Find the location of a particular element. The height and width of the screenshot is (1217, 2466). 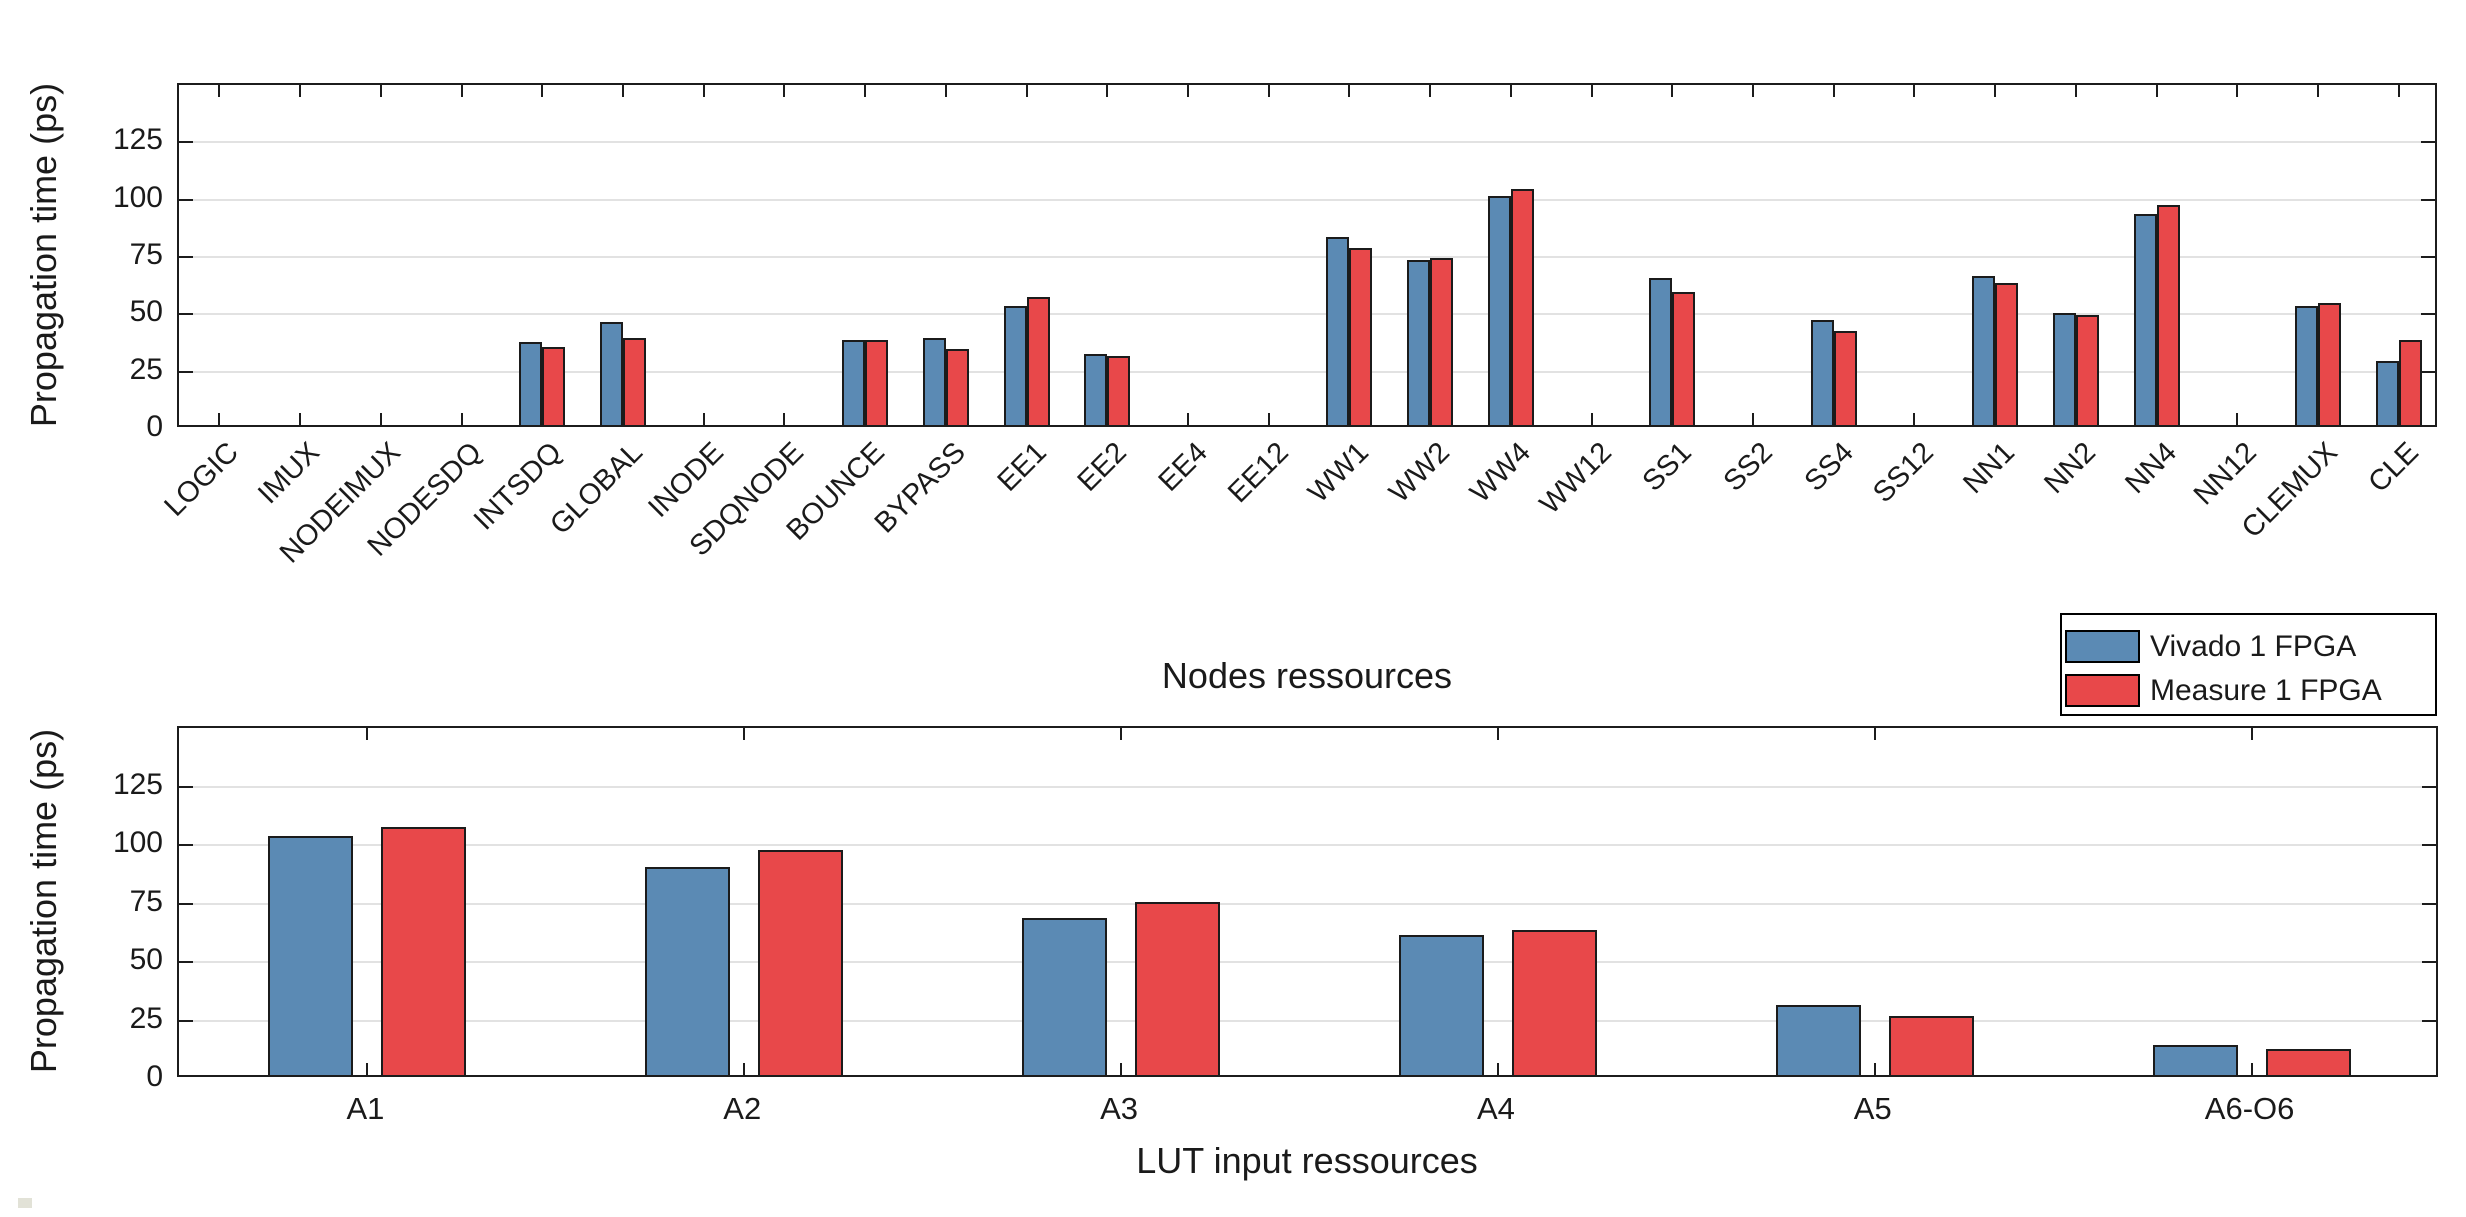

y-axis-label-nodes: Propagation time (ps) is located at coordinates (43, 255).